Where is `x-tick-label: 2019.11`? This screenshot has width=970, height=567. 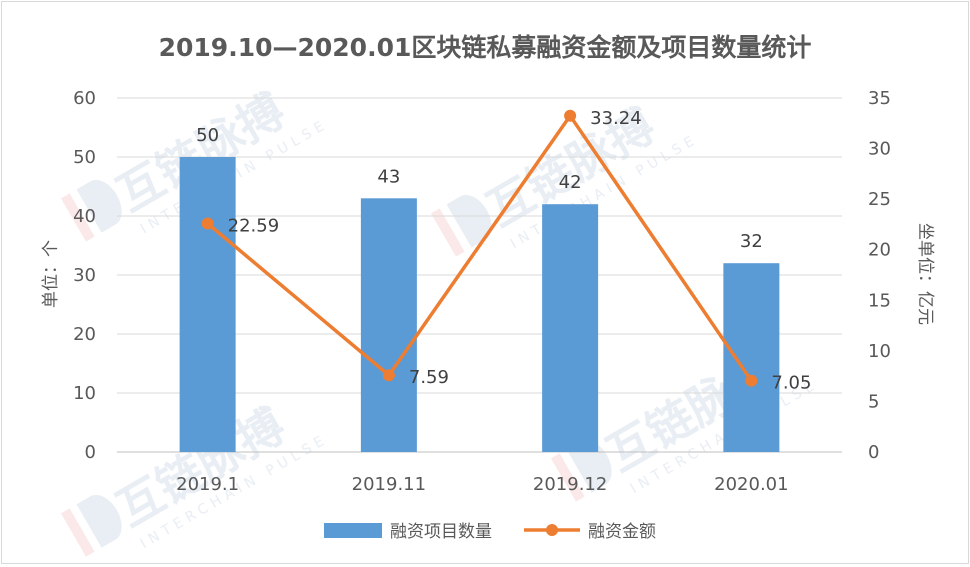 x-tick-label: 2019.11 is located at coordinates (389, 484).